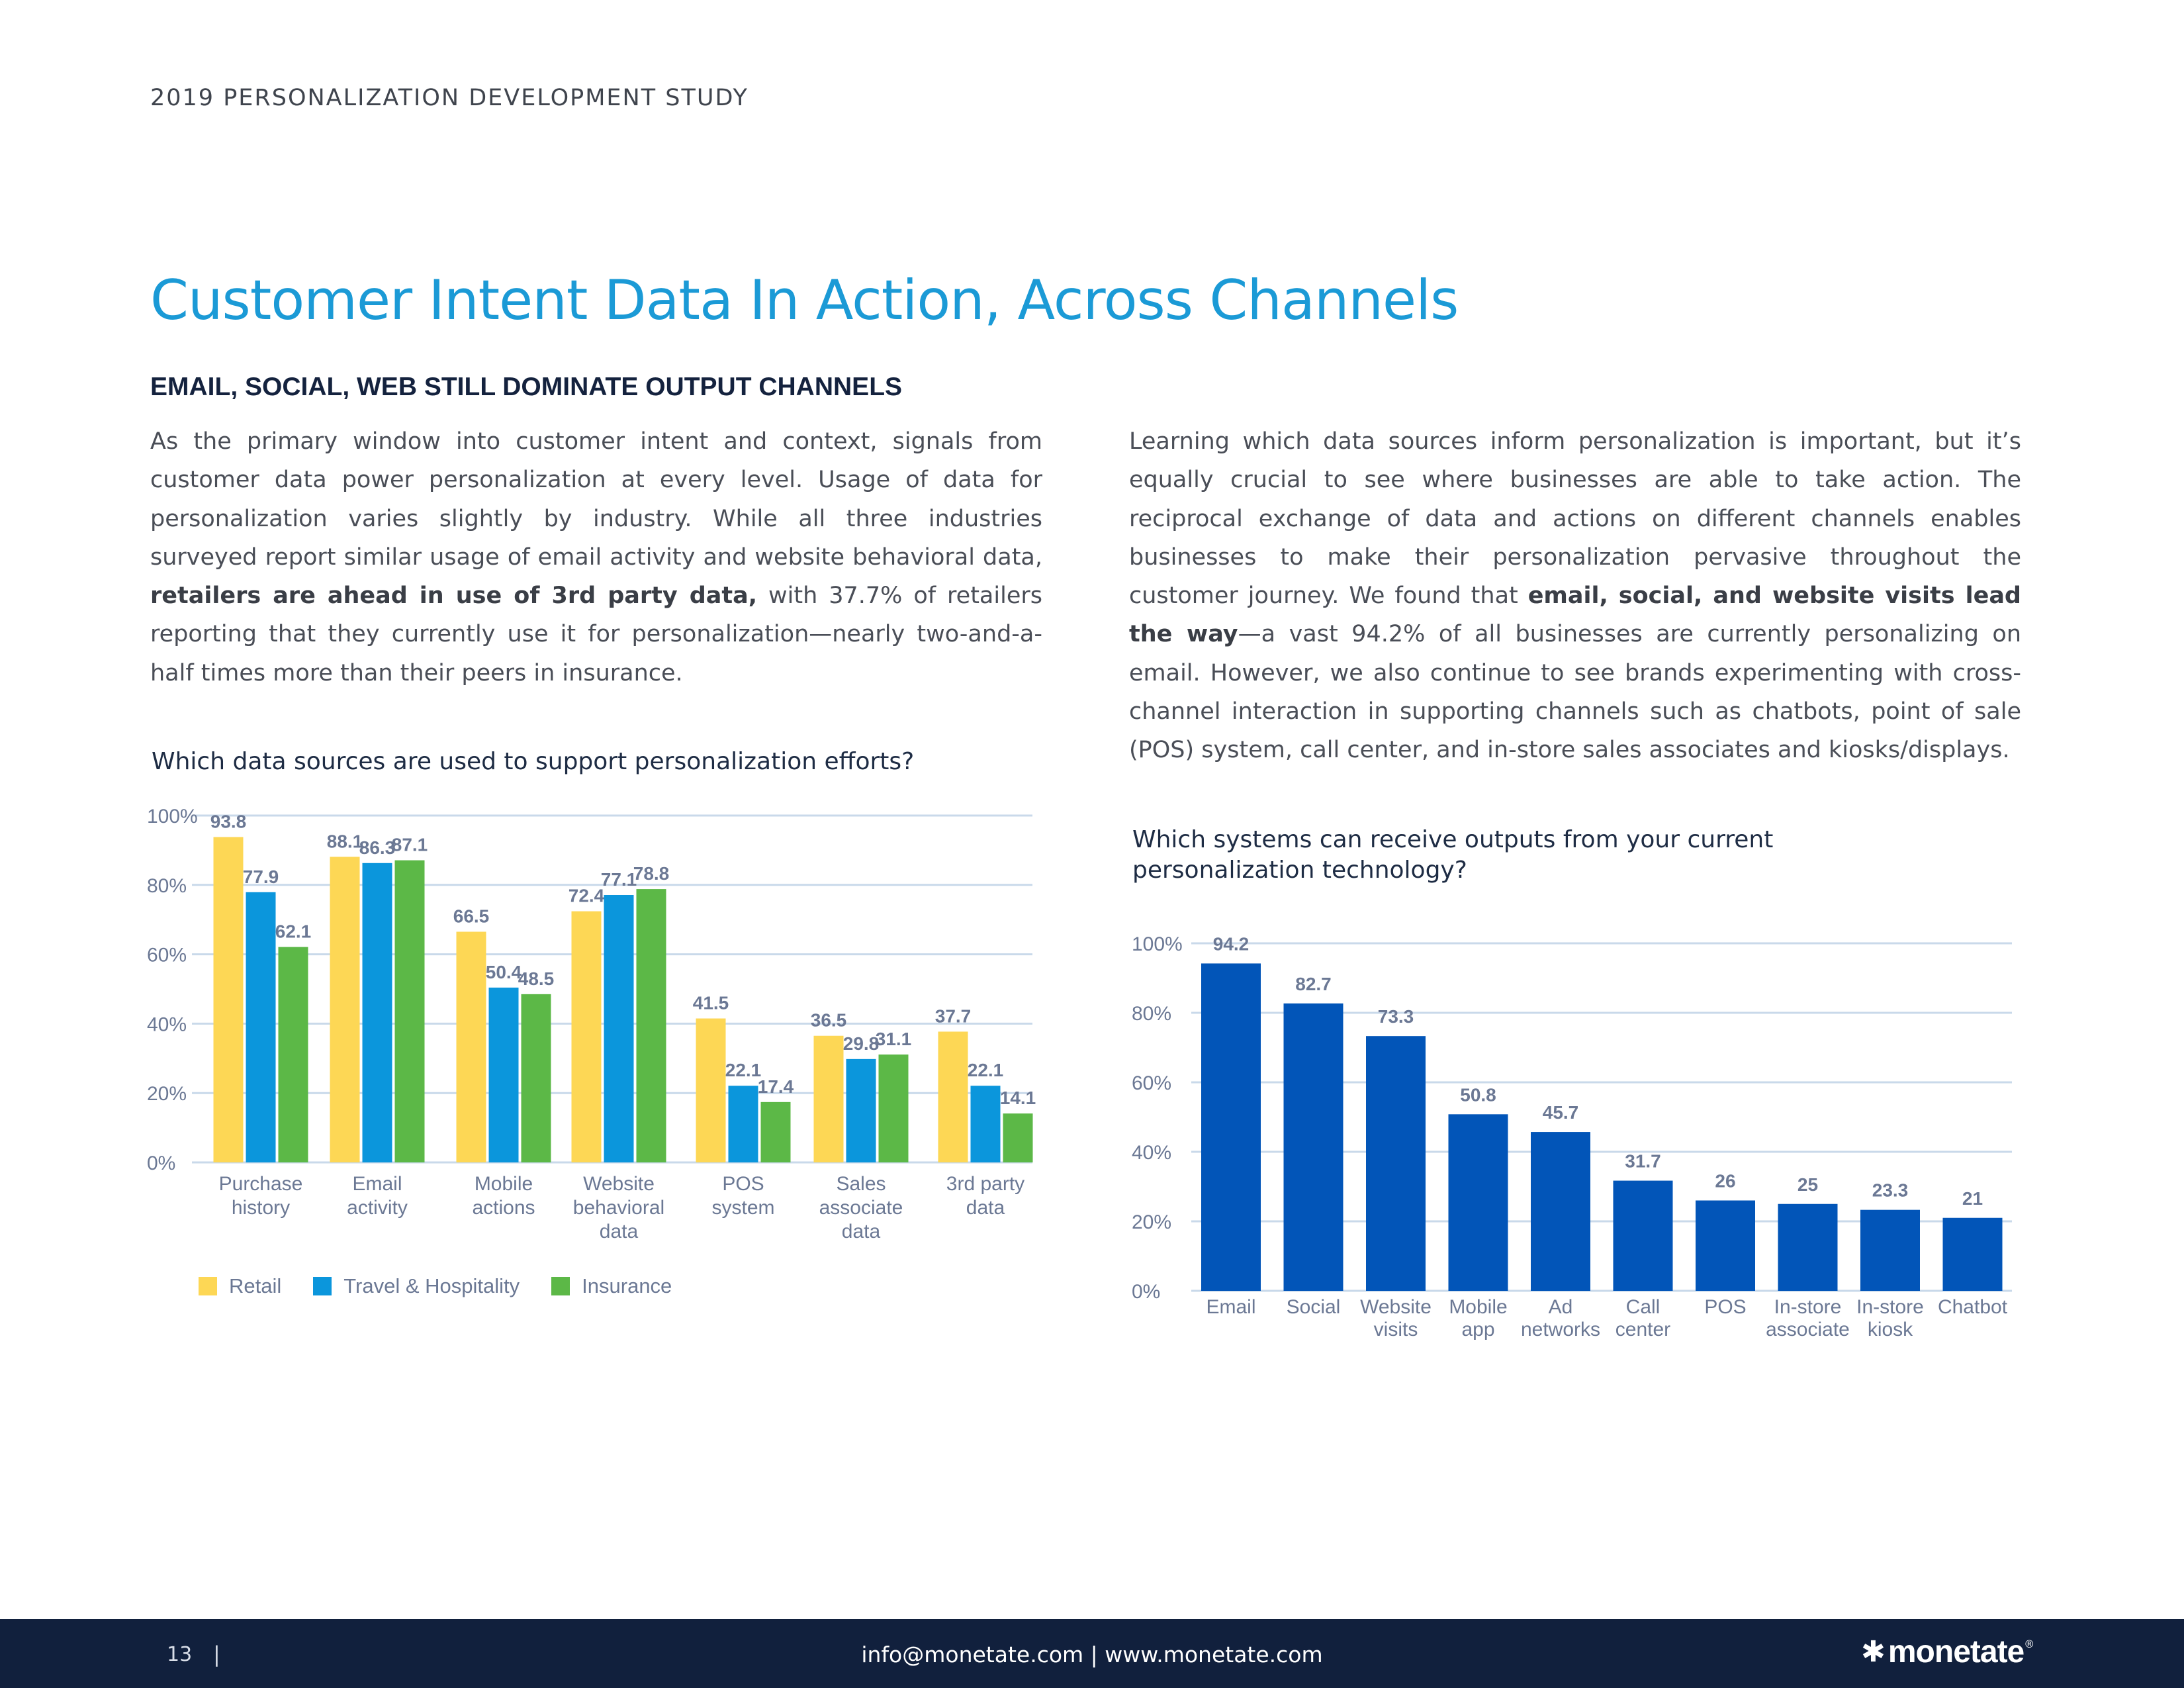  I want to click on bar-value-label: 72.4, so click(587, 896).